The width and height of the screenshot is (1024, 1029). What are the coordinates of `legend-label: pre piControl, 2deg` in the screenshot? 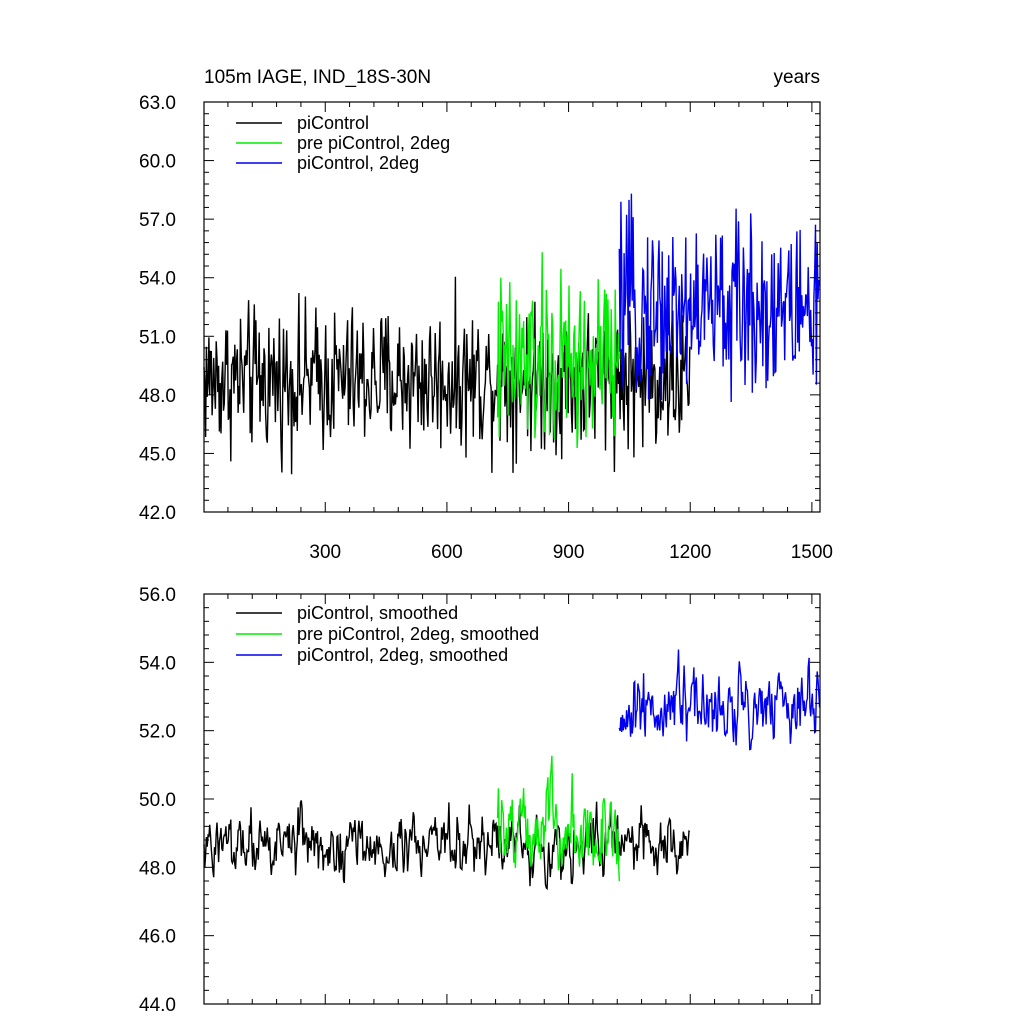 It's located at (373, 143).